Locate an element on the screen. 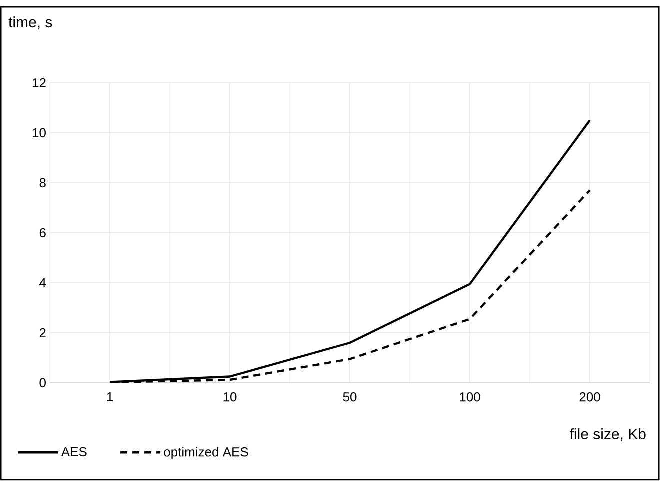  y-tick-label: 8 is located at coordinates (43, 183).